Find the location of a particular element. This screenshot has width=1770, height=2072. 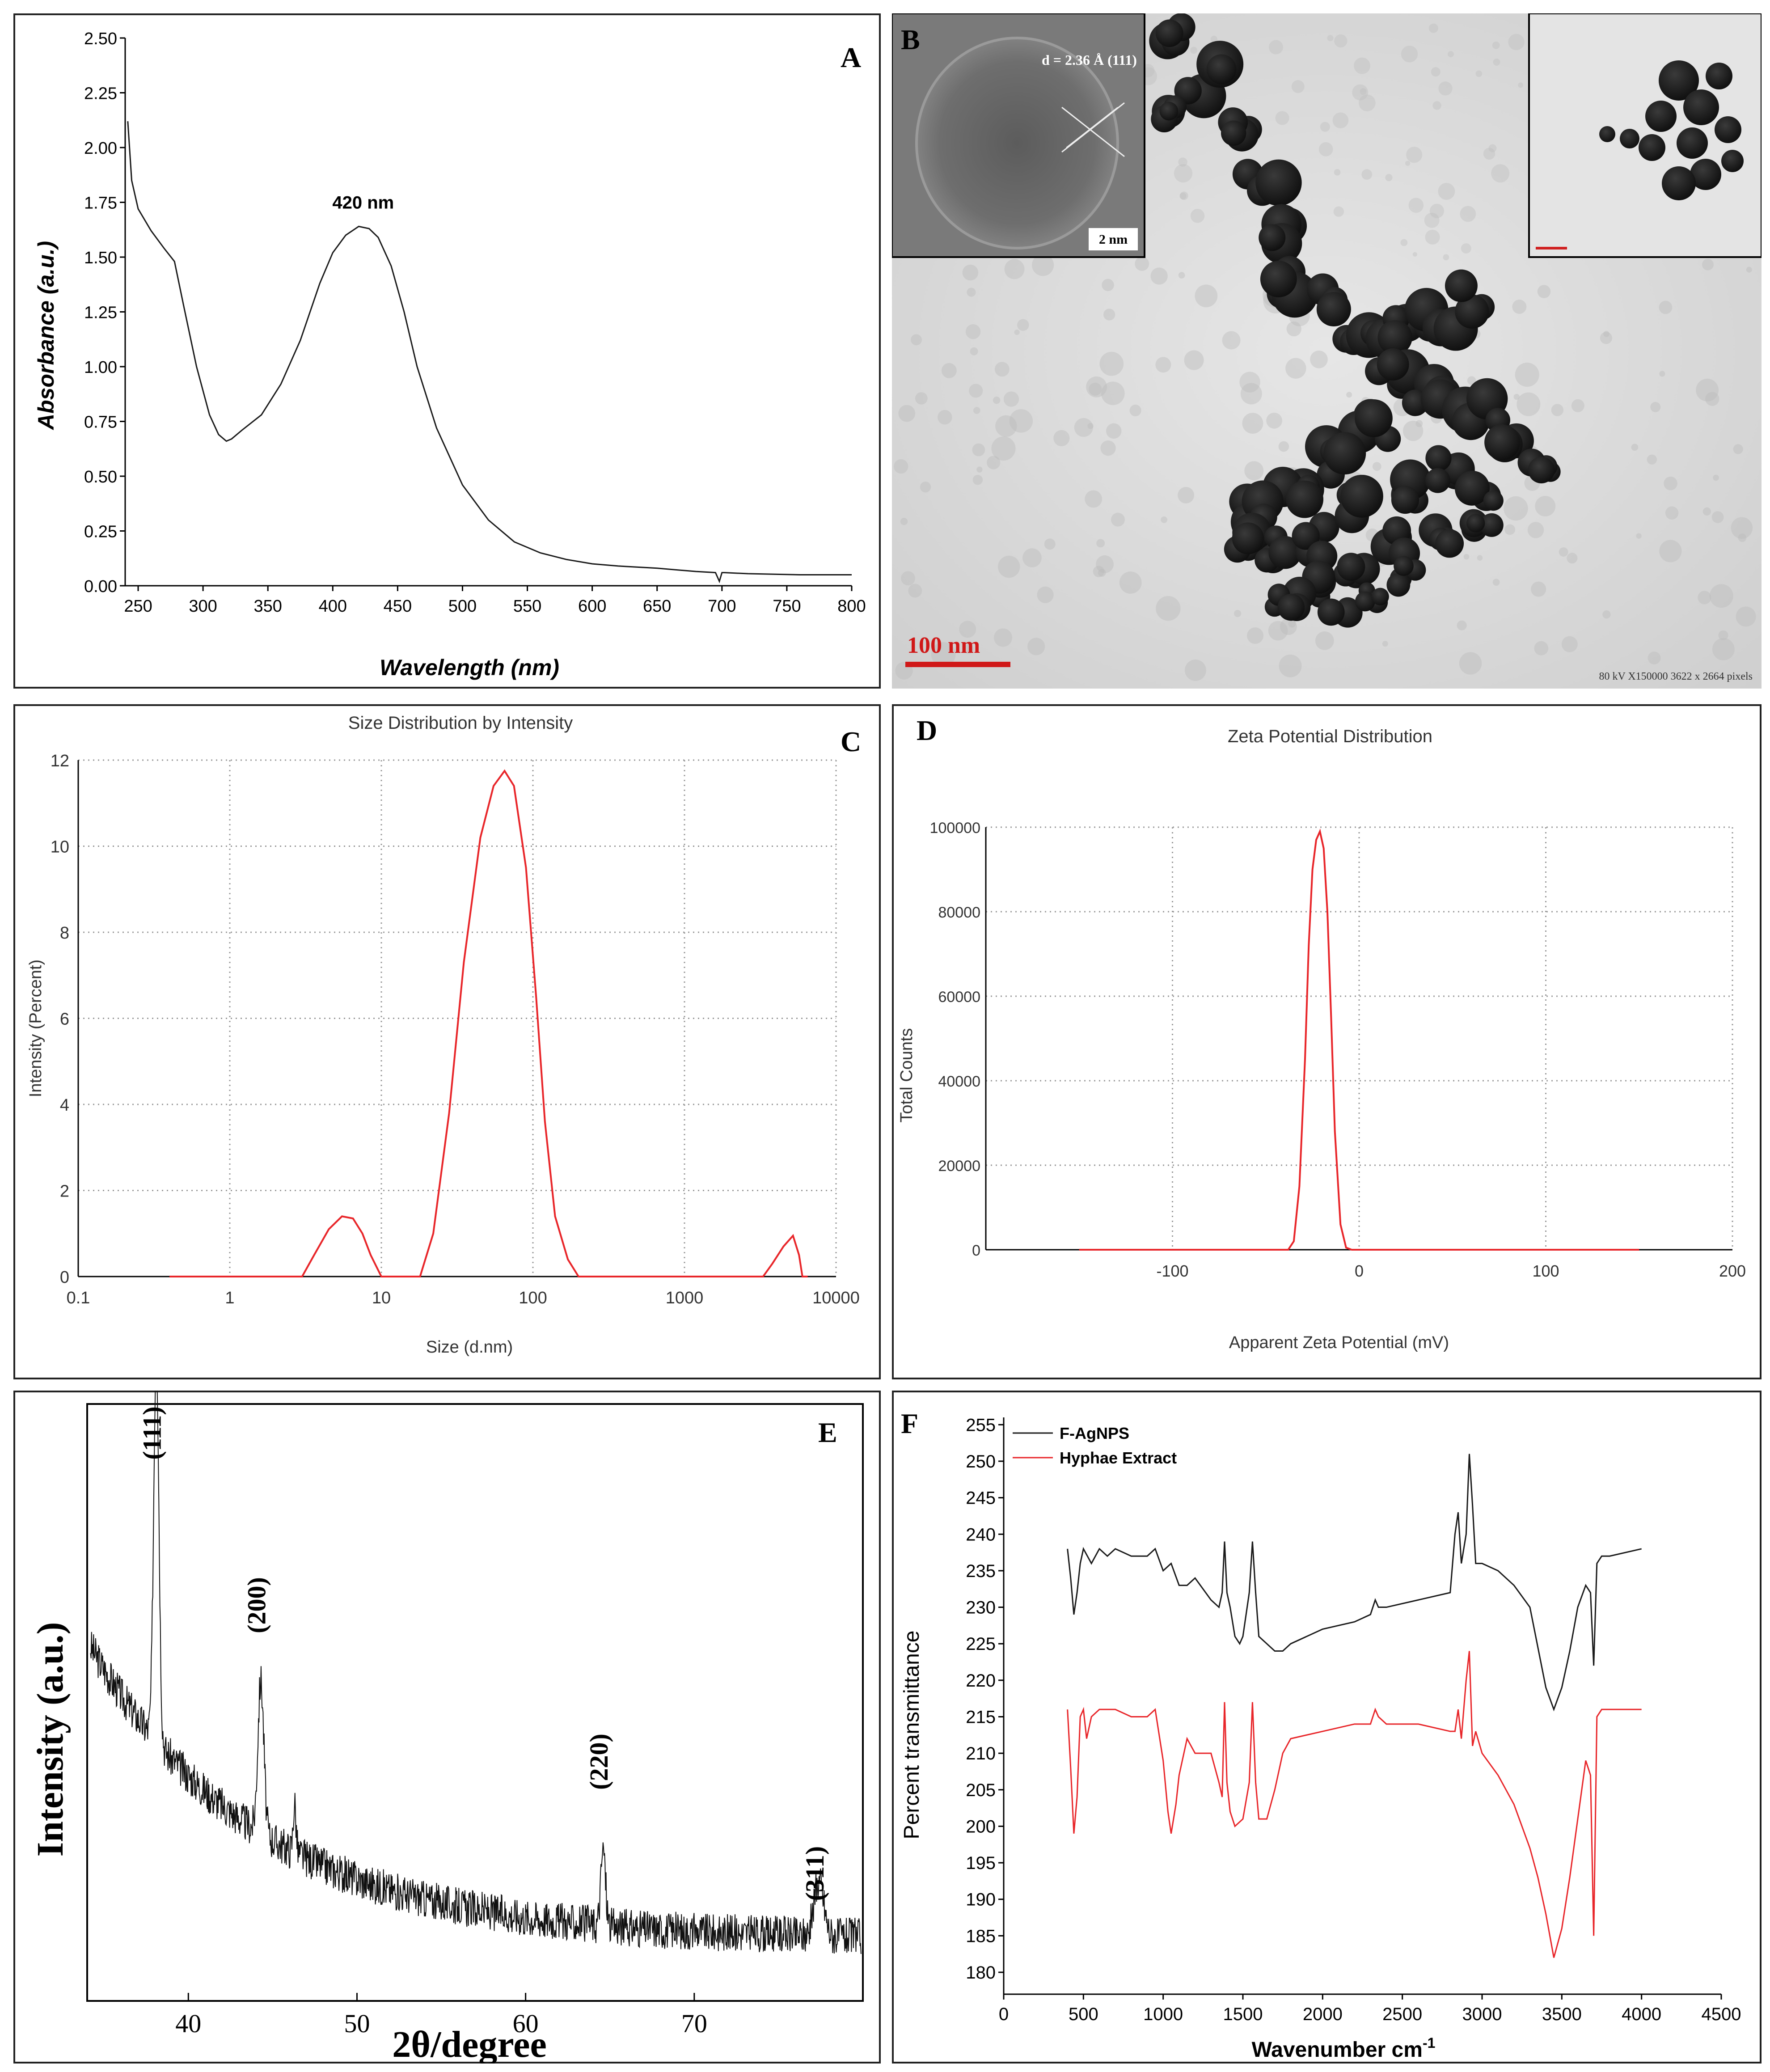

hrtem-inset: d = 2.36 Å (111) 2 nm is located at coordinates (1018, 135).